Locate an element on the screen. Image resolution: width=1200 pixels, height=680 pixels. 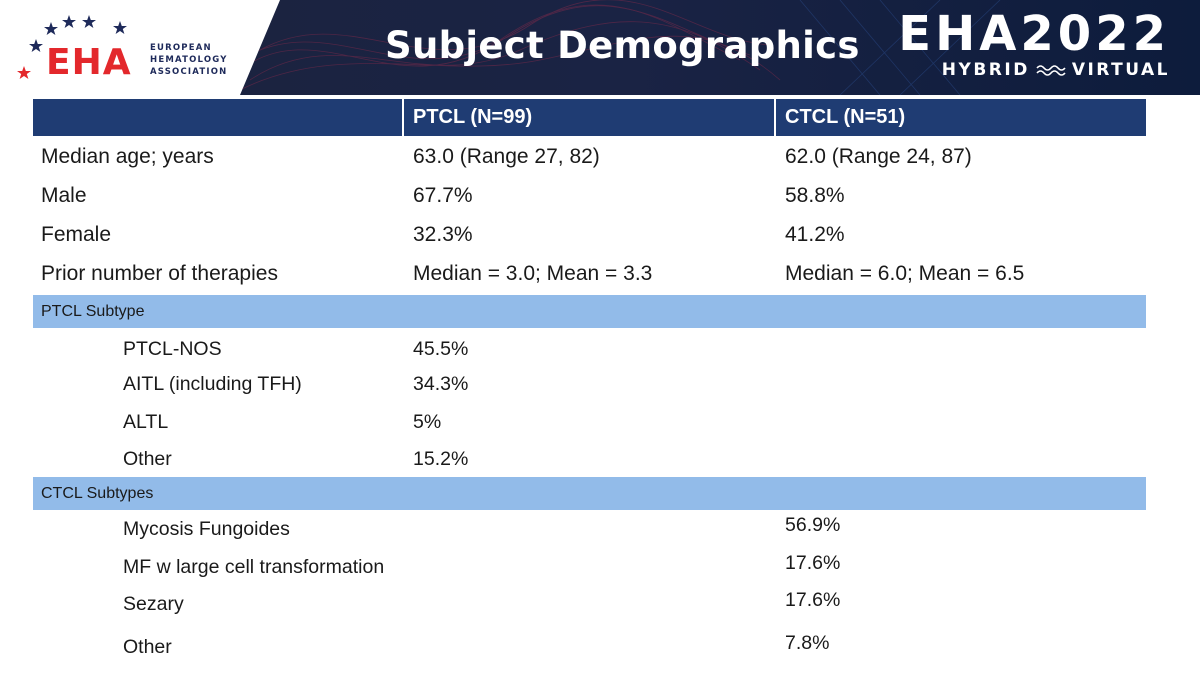
column-header-ctcl: CTCL (N=51) is located at coordinates (845, 117).